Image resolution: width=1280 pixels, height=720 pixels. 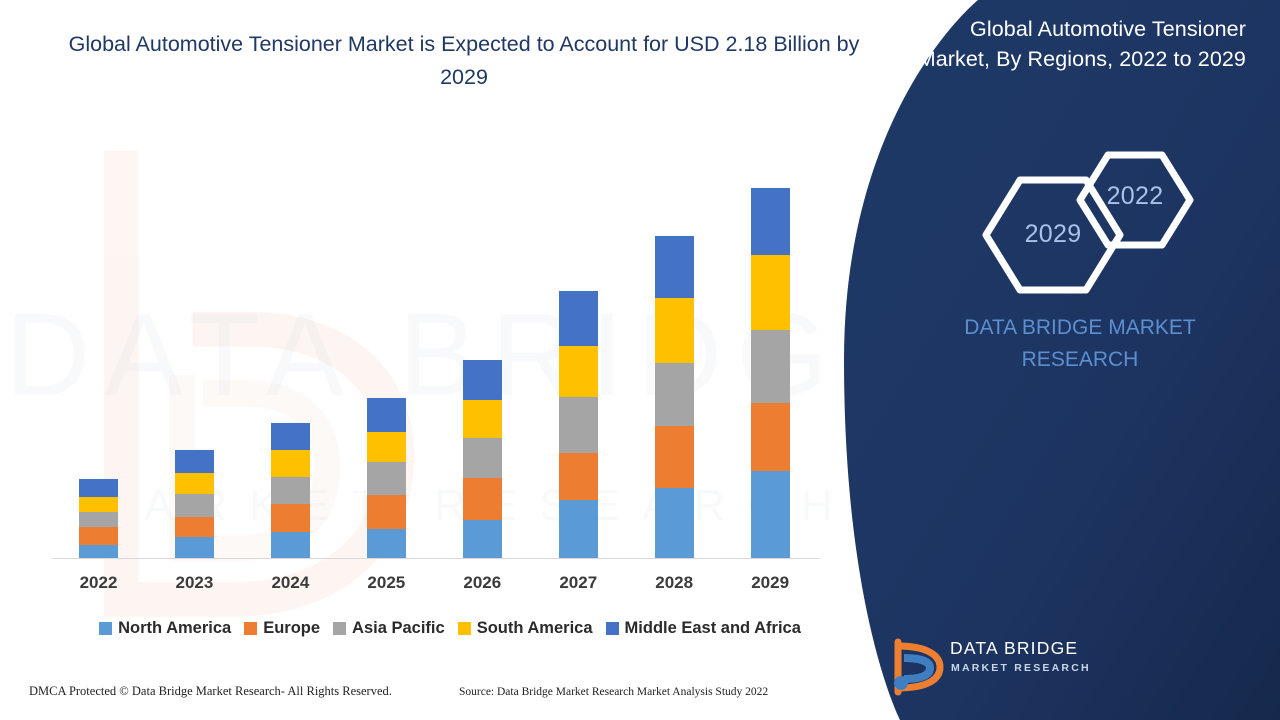 What do you see at coordinates (482, 582) in the screenshot?
I see `x-axis-tick-label: 2026` at bounding box center [482, 582].